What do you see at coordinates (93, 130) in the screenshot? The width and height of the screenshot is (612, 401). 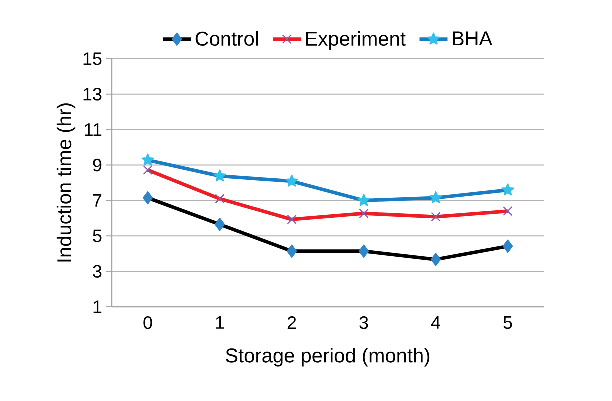 I see `y-tick-label: 11` at bounding box center [93, 130].